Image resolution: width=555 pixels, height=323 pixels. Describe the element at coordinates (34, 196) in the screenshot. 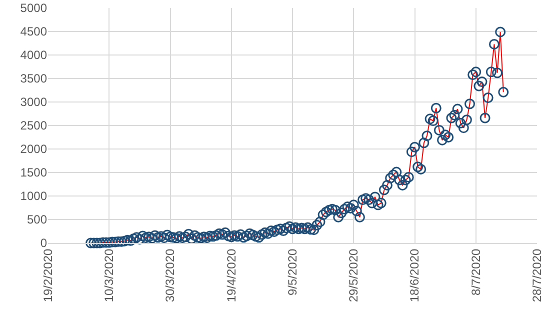

I see `y-tick-label: 1000` at that location.